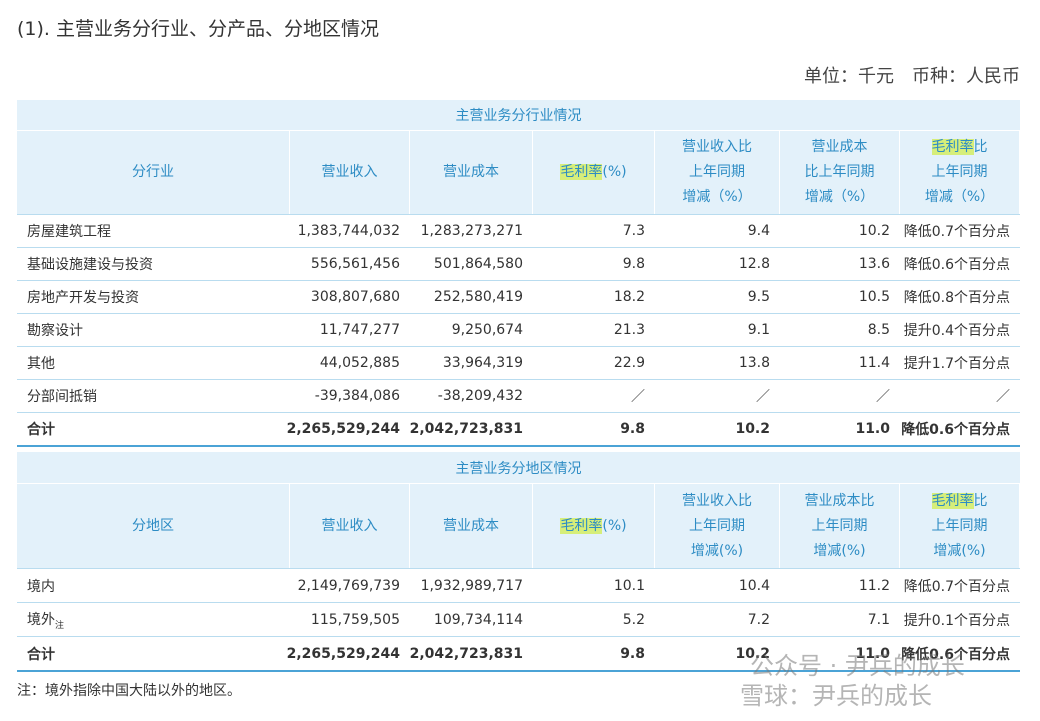  What do you see at coordinates (840, 297) in the screenshot?
I see `cell: 10.5` at bounding box center [840, 297].